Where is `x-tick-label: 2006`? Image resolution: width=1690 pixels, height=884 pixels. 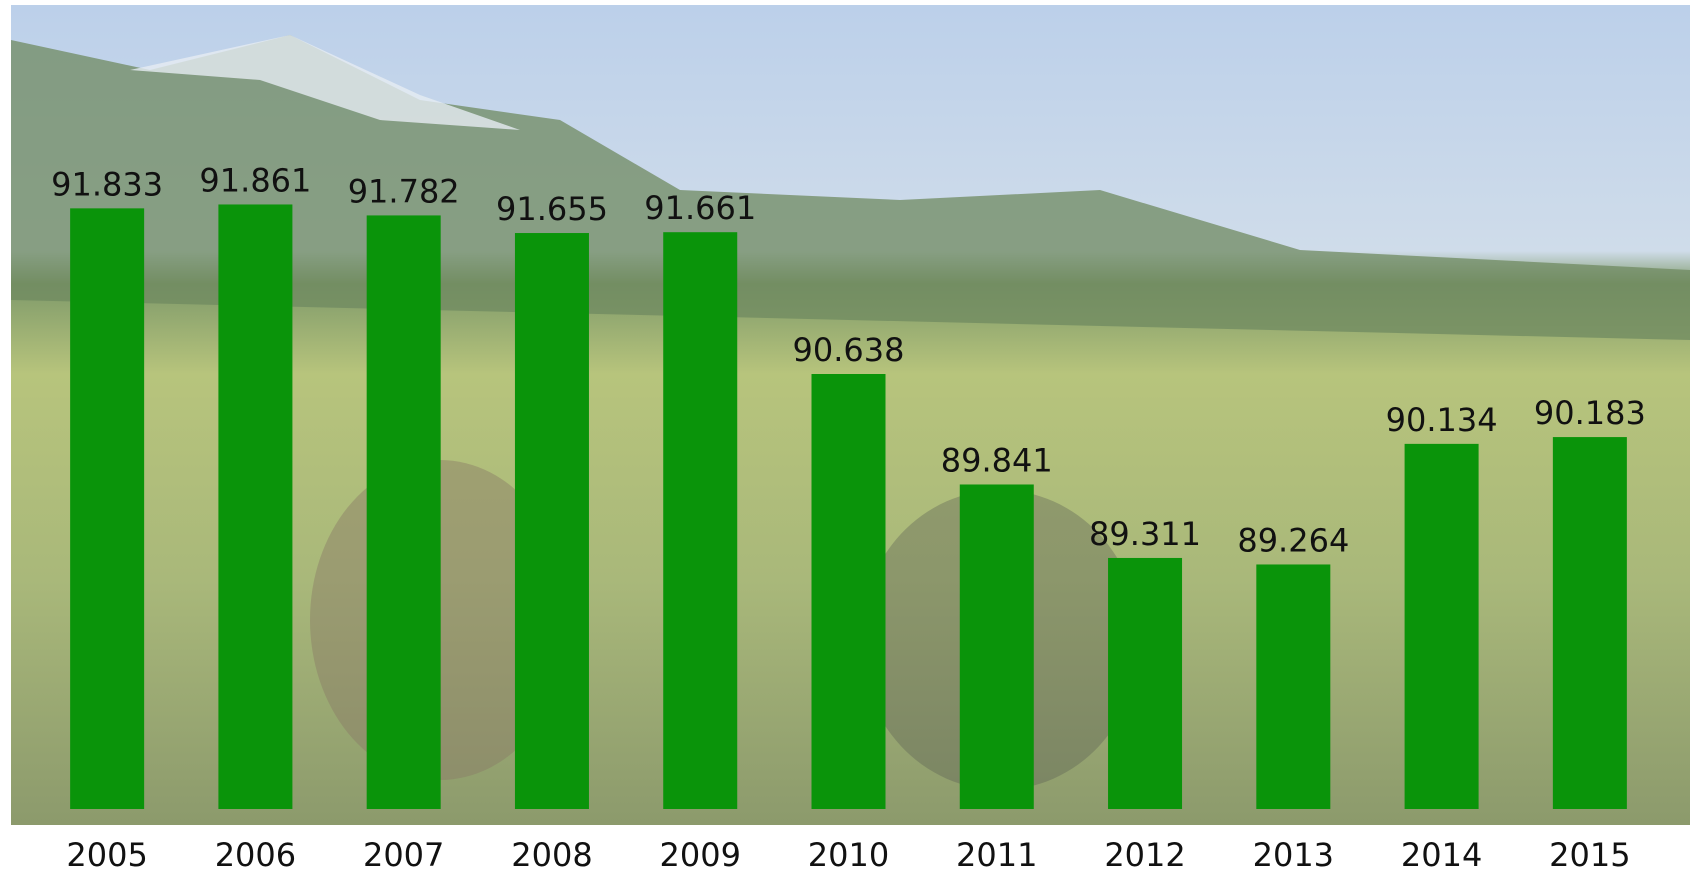 x-tick-label: 2006 is located at coordinates (255, 855).